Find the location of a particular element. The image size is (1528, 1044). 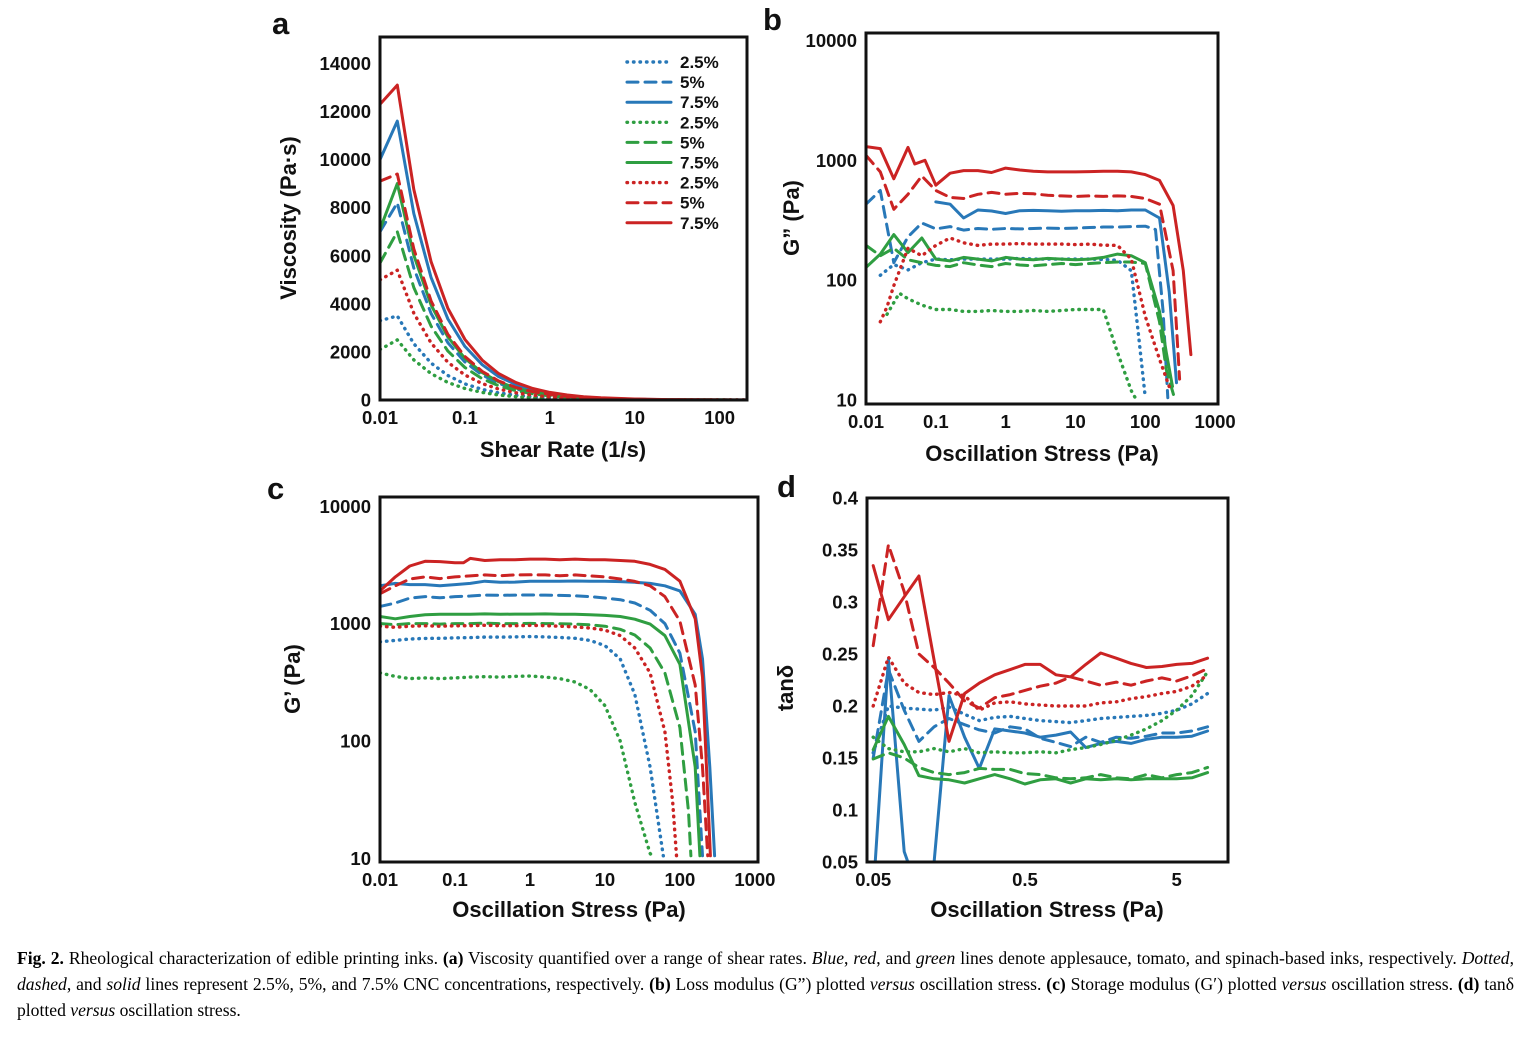

panel-d-series-tomato-7.5pct is located at coordinates (1040, 653).